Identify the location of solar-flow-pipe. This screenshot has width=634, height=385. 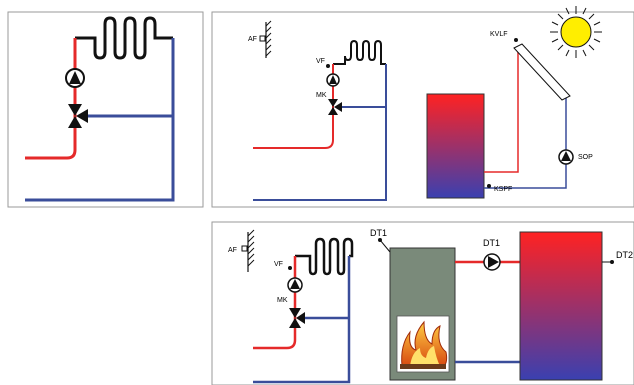
(501, 110).